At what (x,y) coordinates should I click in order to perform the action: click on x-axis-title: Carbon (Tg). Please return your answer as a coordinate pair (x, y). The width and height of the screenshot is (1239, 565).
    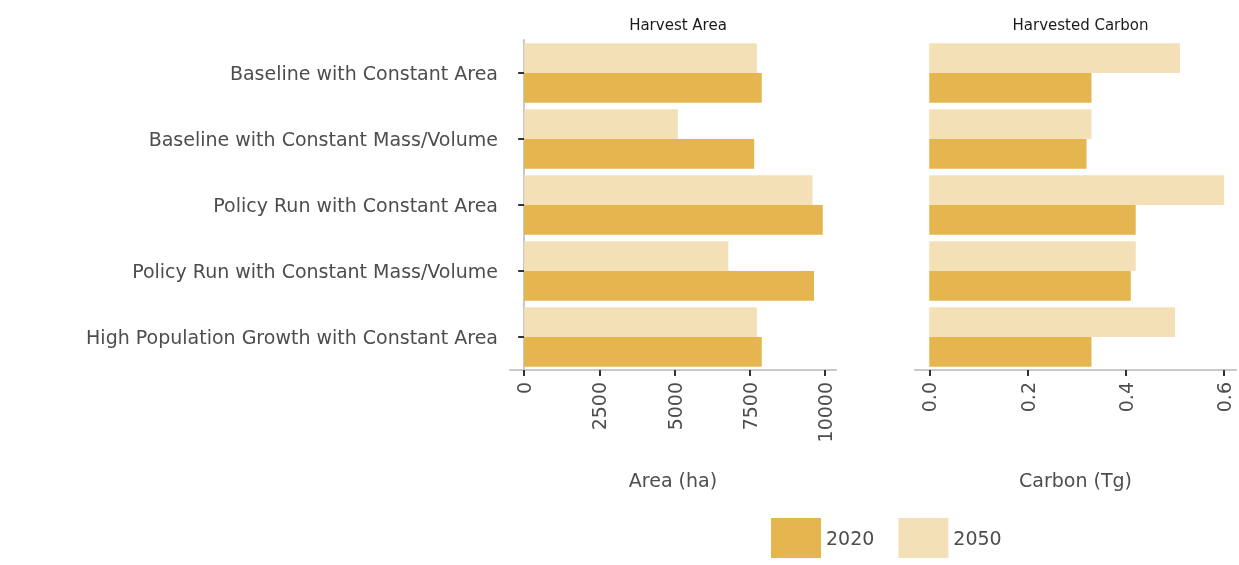
    Looking at the image, I should click on (1075, 479).